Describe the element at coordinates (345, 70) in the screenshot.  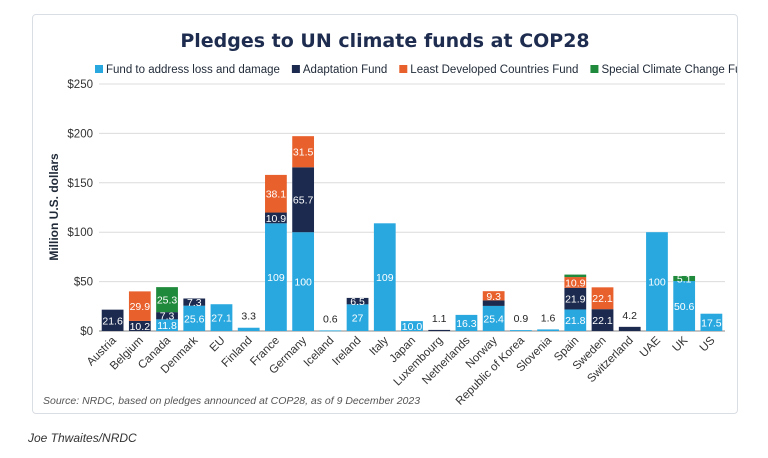
I see `legend-label-1: Adaptation Fund` at that location.